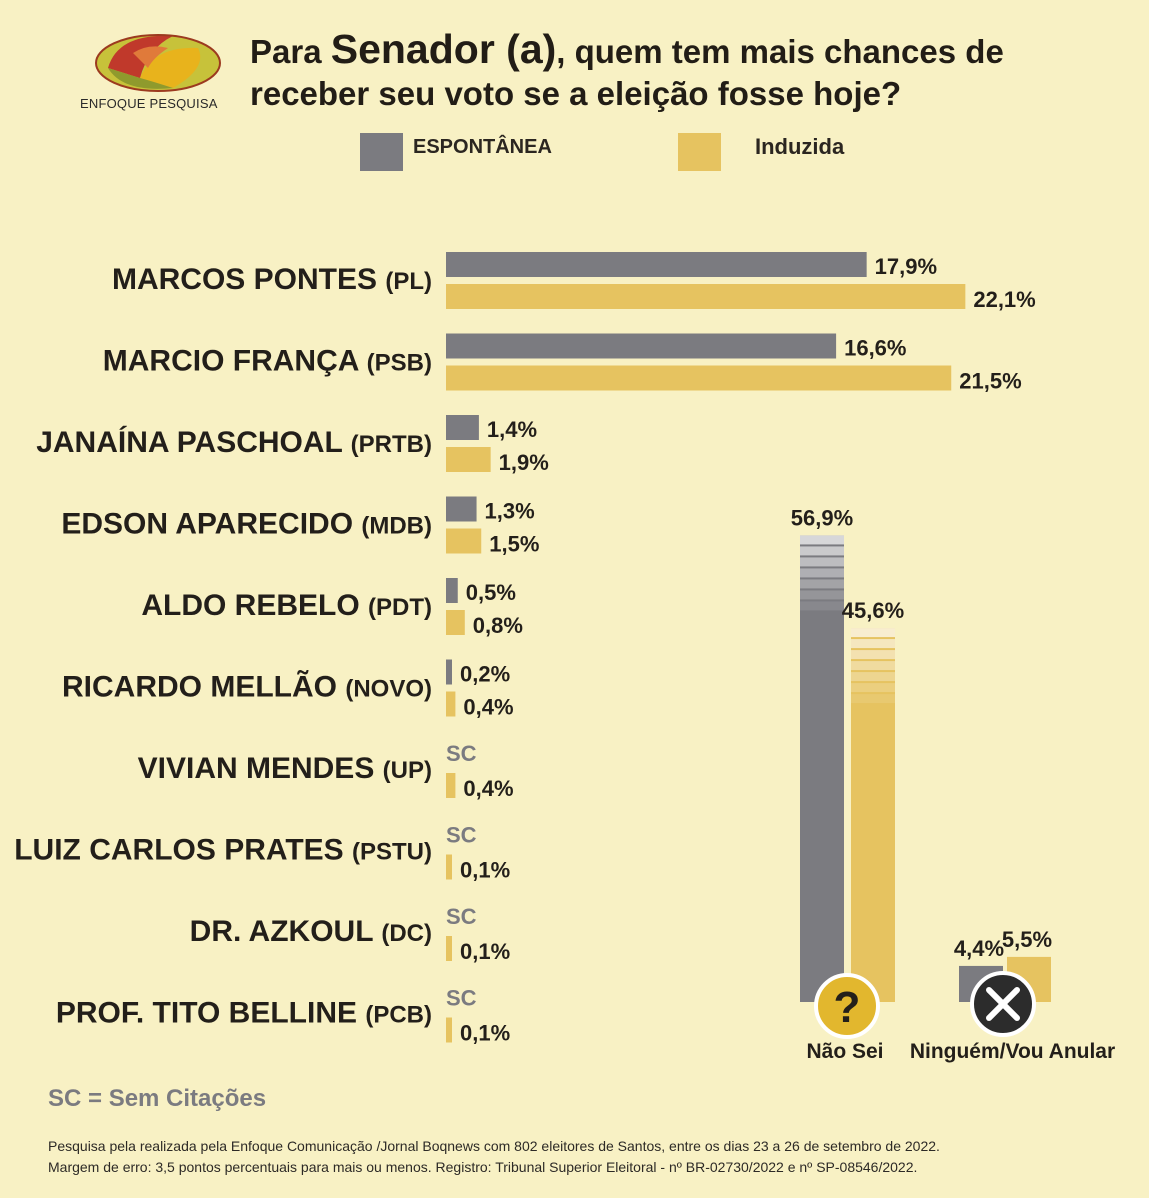 This screenshot has width=1149, height=1198. Describe the element at coordinates (157, 1098) in the screenshot. I see `sc-note: SC = Sem Citações` at that location.